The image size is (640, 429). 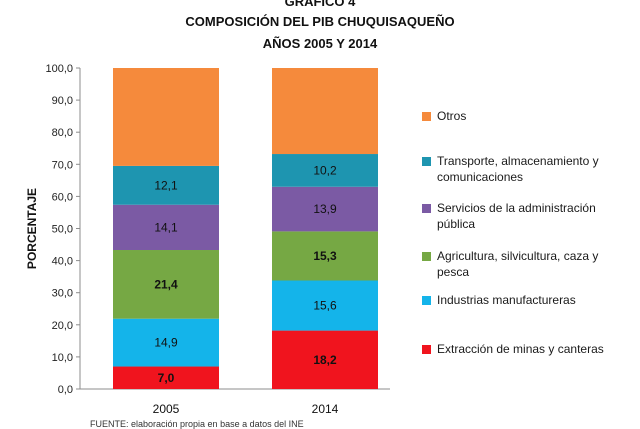 I want to click on data-label: 13,9, so click(x=325, y=209).